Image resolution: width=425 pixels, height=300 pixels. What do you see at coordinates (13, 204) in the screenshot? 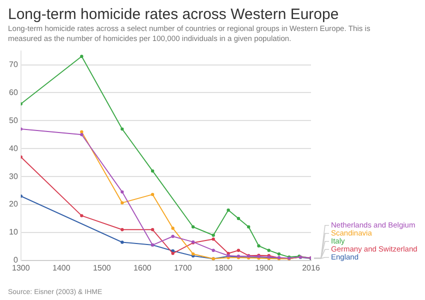
I see `y-tick-label: 20` at bounding box center [13, 204].